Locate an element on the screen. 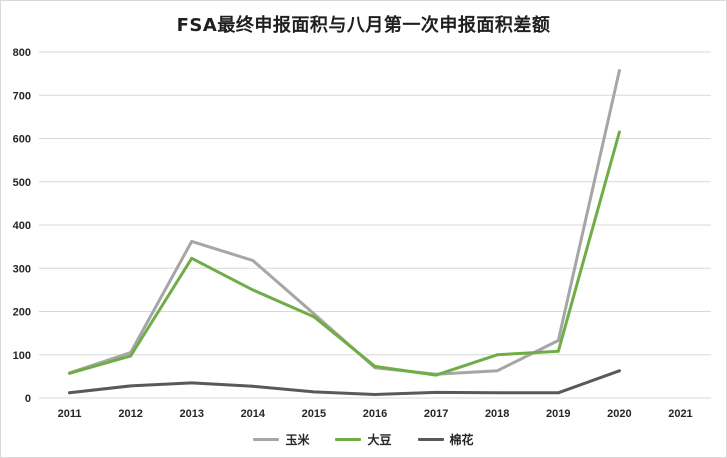 The width and height of the screenshot is (727, 458). y-tick-label: 200 is located at coordinates (22, 313).